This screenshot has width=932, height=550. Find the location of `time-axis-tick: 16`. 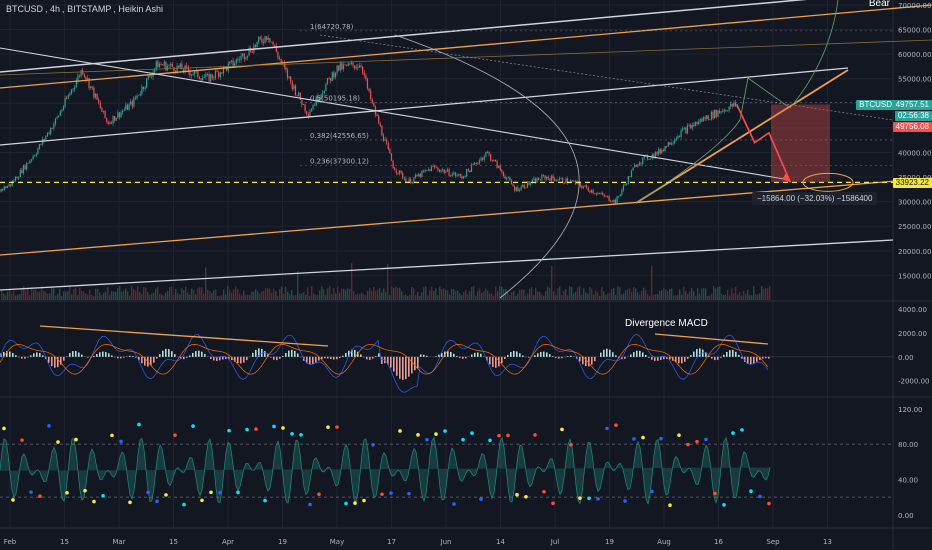

time-axis-tick: 16 is located at coordinates (718, 542).